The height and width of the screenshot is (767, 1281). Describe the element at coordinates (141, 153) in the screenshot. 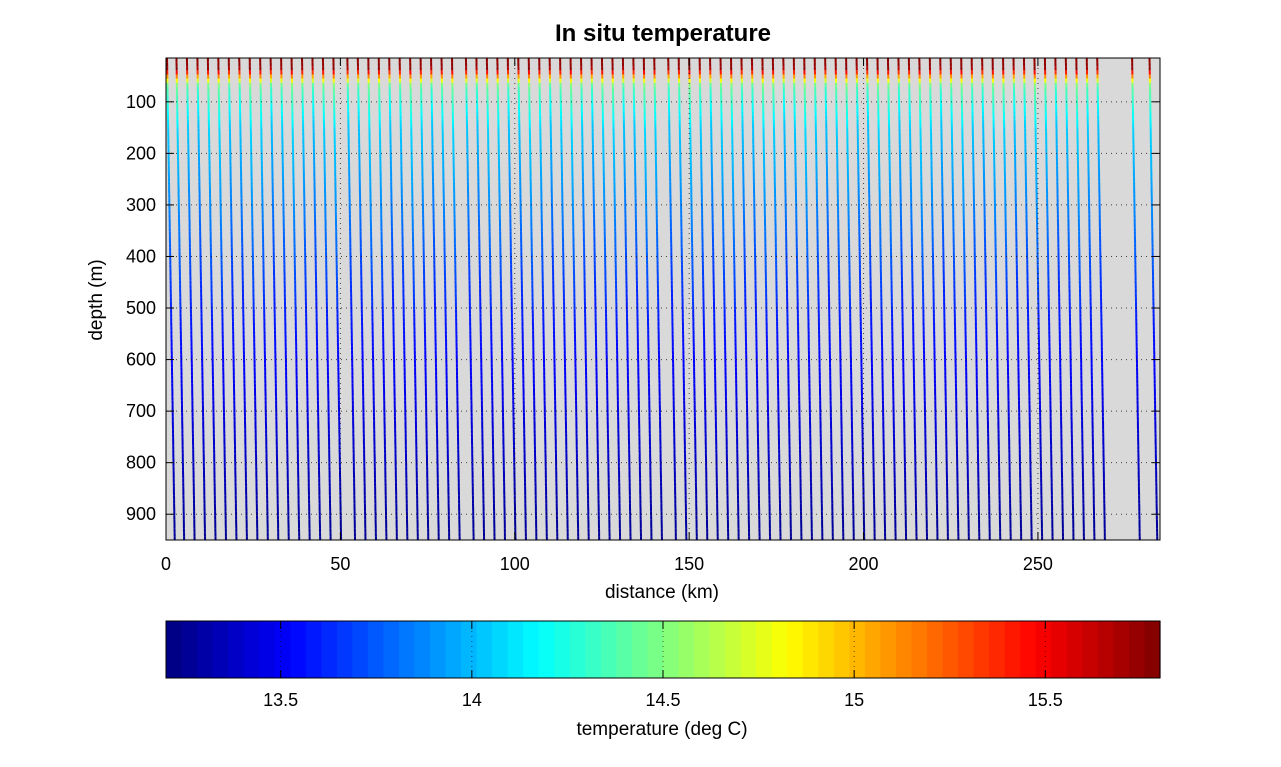

I see `y-tick-label: 200` at that location.